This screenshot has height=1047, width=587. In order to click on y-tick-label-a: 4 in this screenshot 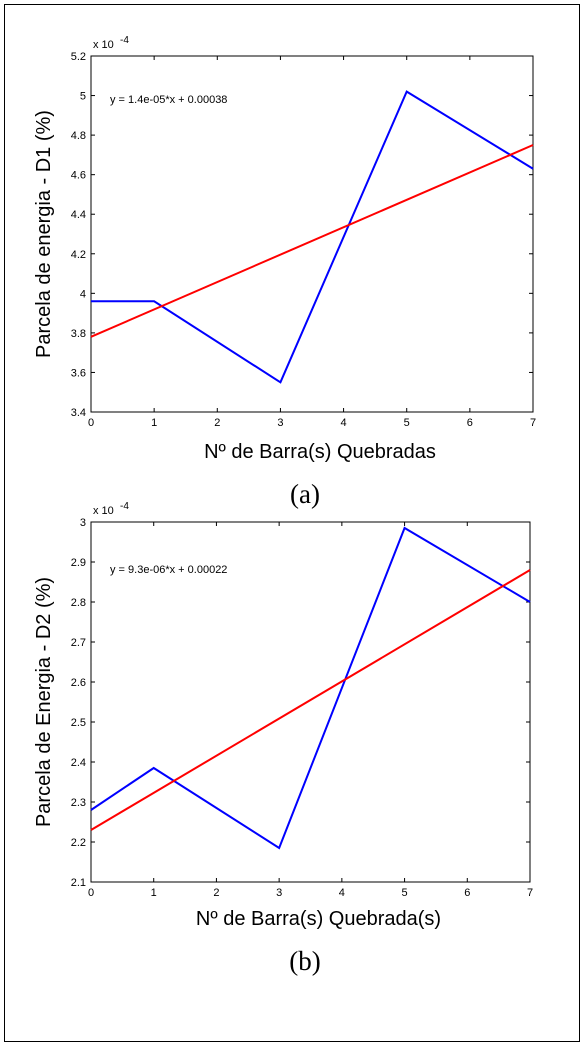, I will do `click(83, 294)`.